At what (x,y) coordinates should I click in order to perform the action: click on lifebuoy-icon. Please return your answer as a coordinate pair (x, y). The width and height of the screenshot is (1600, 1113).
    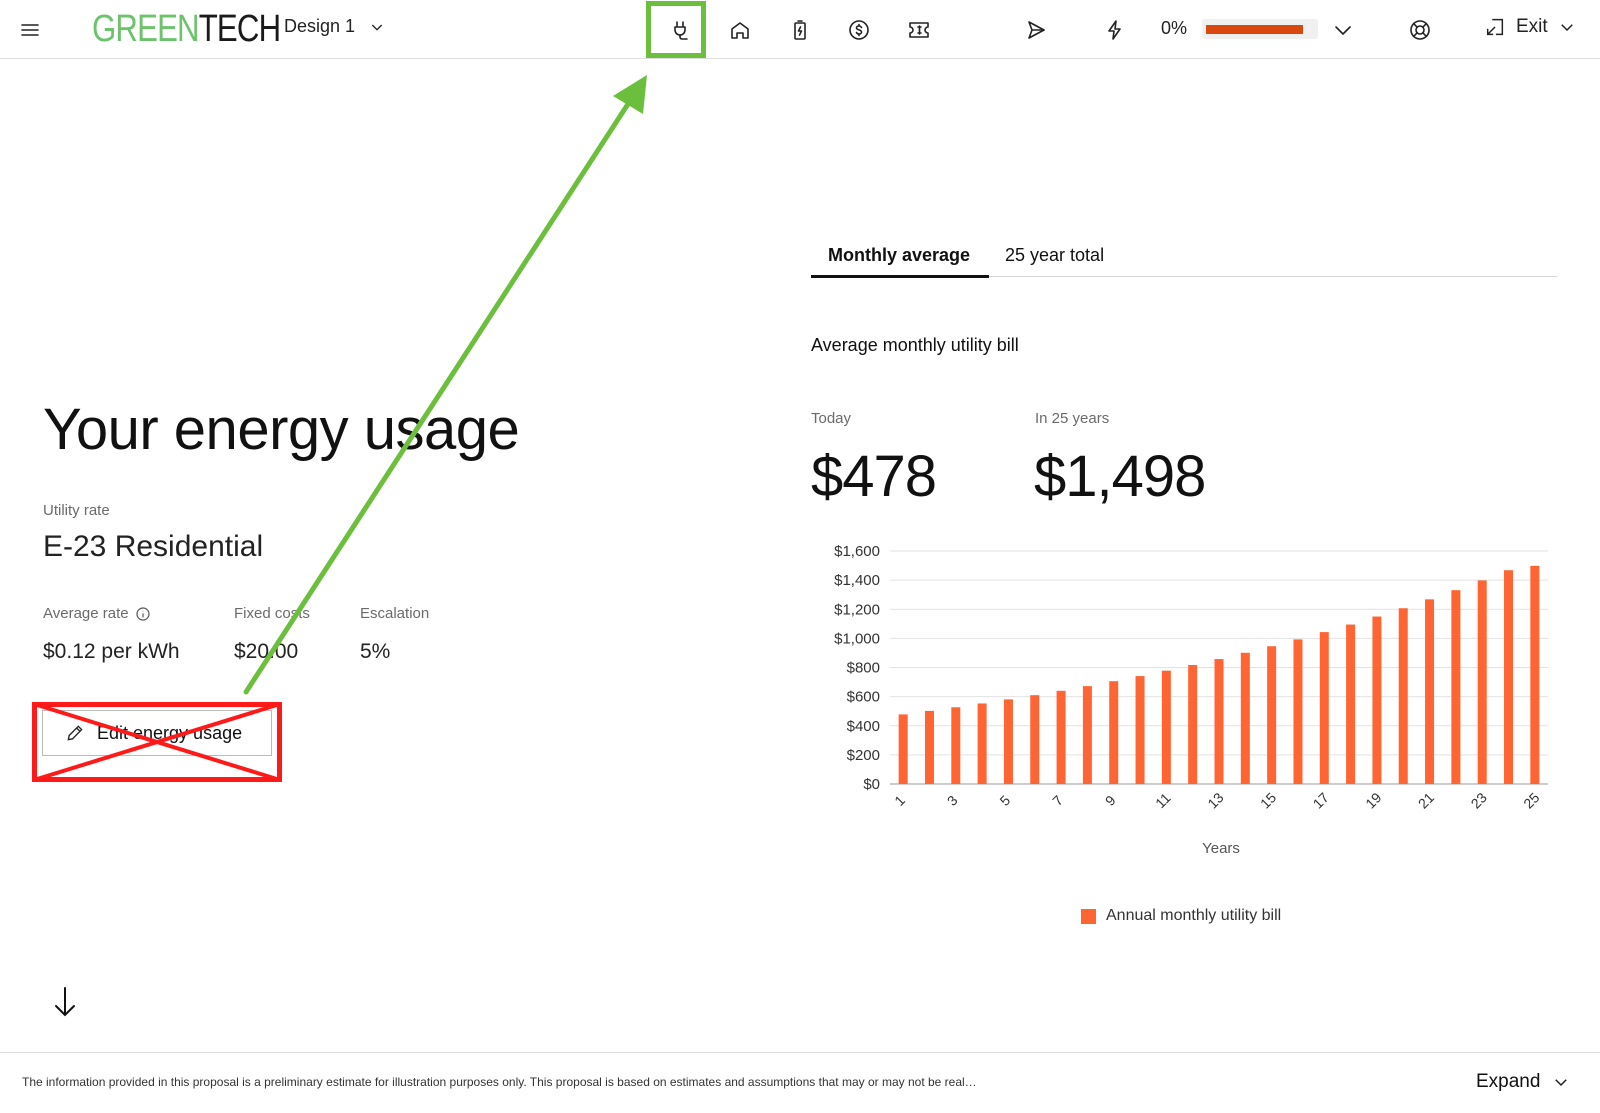
    Looking at the image, I should click on (1420, 30).